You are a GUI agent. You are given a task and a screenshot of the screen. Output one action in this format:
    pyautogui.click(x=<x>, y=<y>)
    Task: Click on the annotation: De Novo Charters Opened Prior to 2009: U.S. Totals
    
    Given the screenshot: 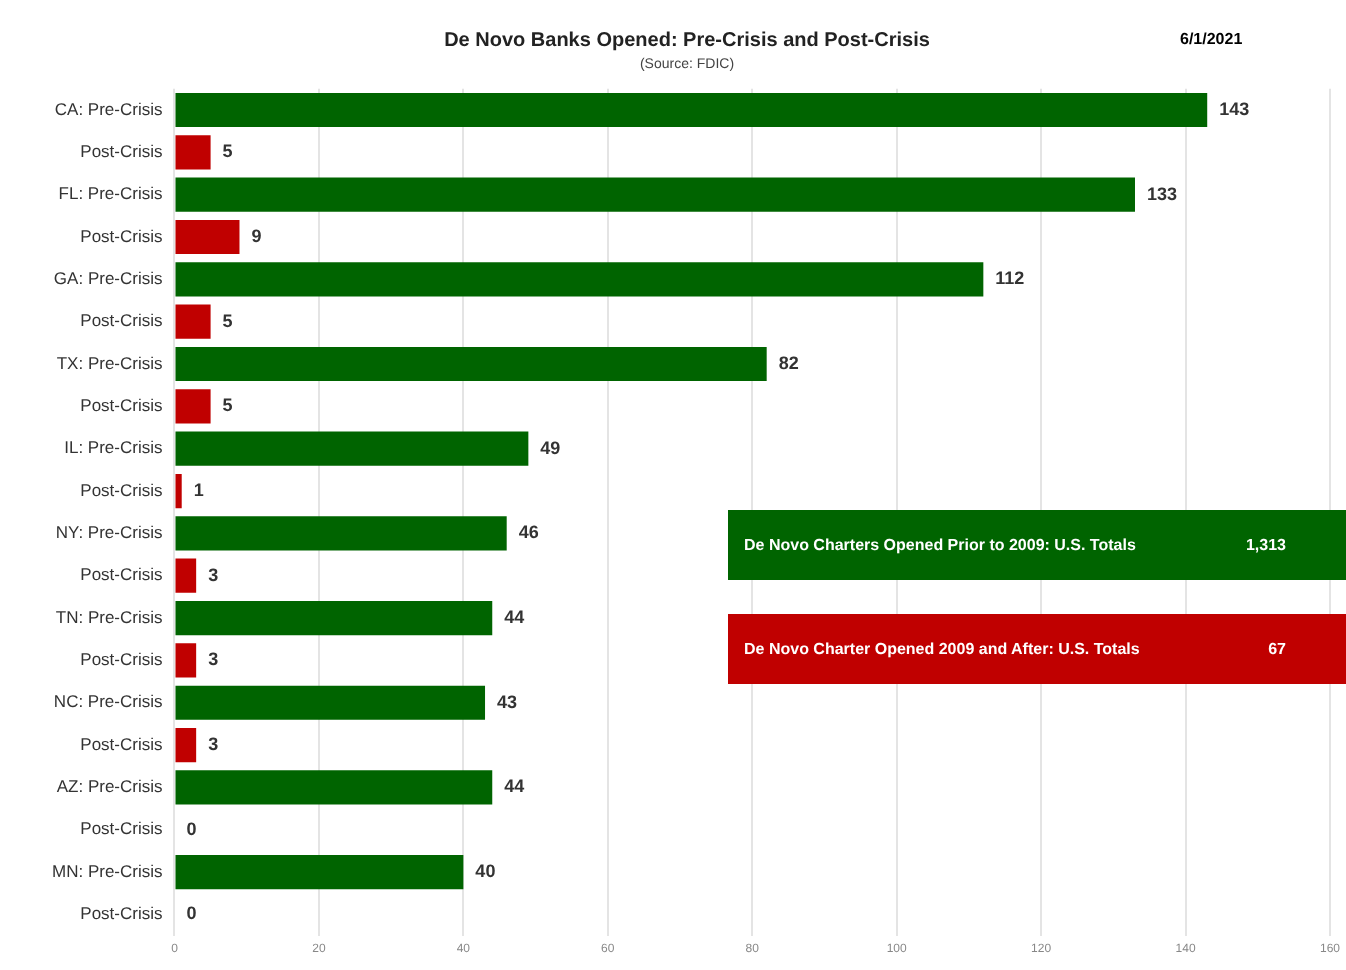 What is the action you would take?
    pyautogui.click(x=940, y=545)
    